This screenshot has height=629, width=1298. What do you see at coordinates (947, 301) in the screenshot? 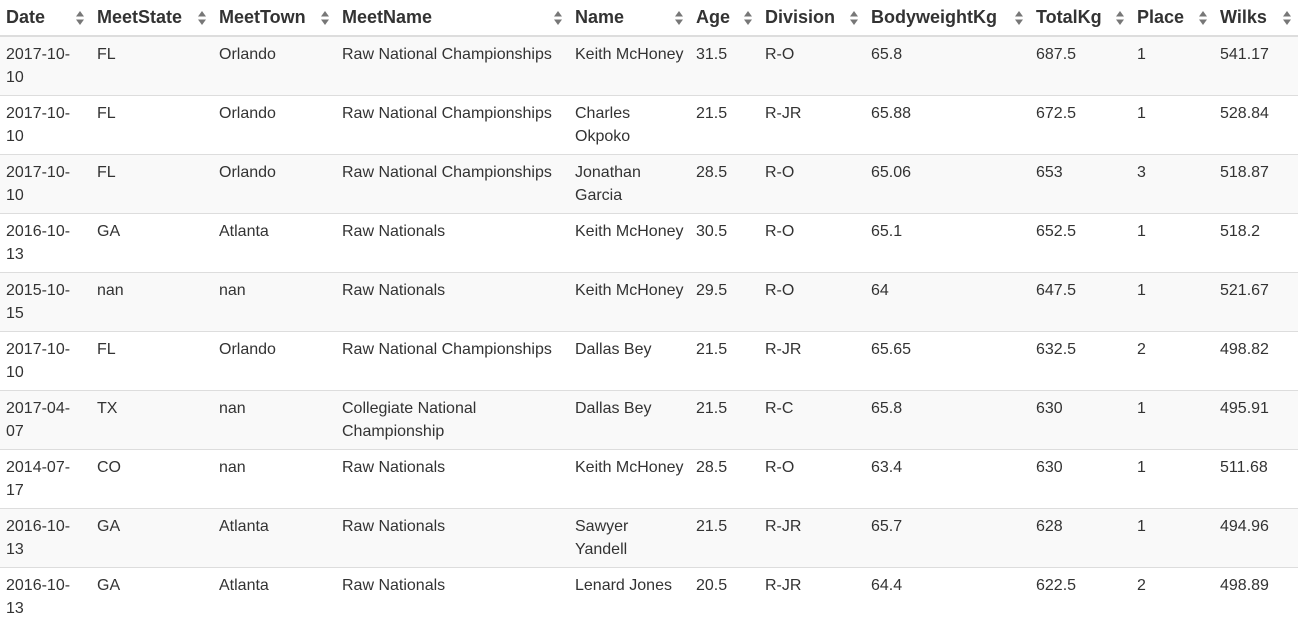
I see `table-cell: 64` at bounding box center [947, 301].